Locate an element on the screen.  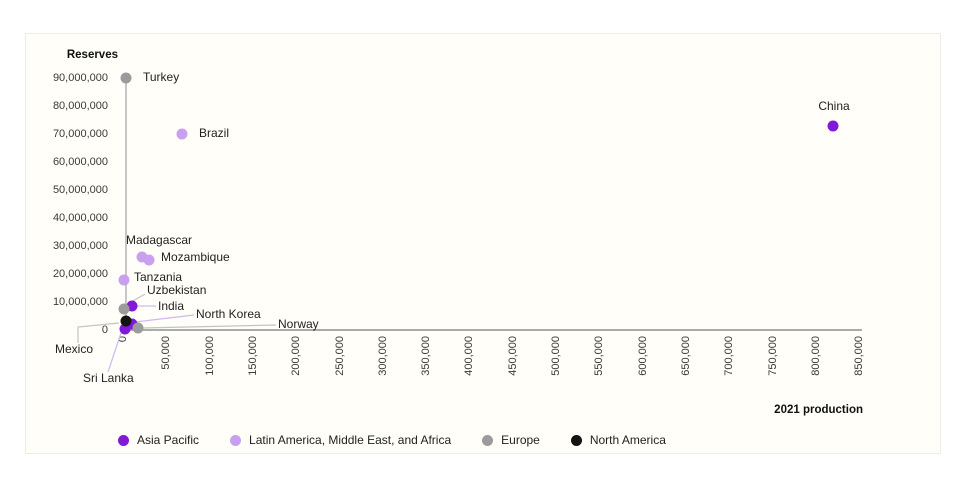
legend-item-north-america: North America is located at coordinates (618, 440).